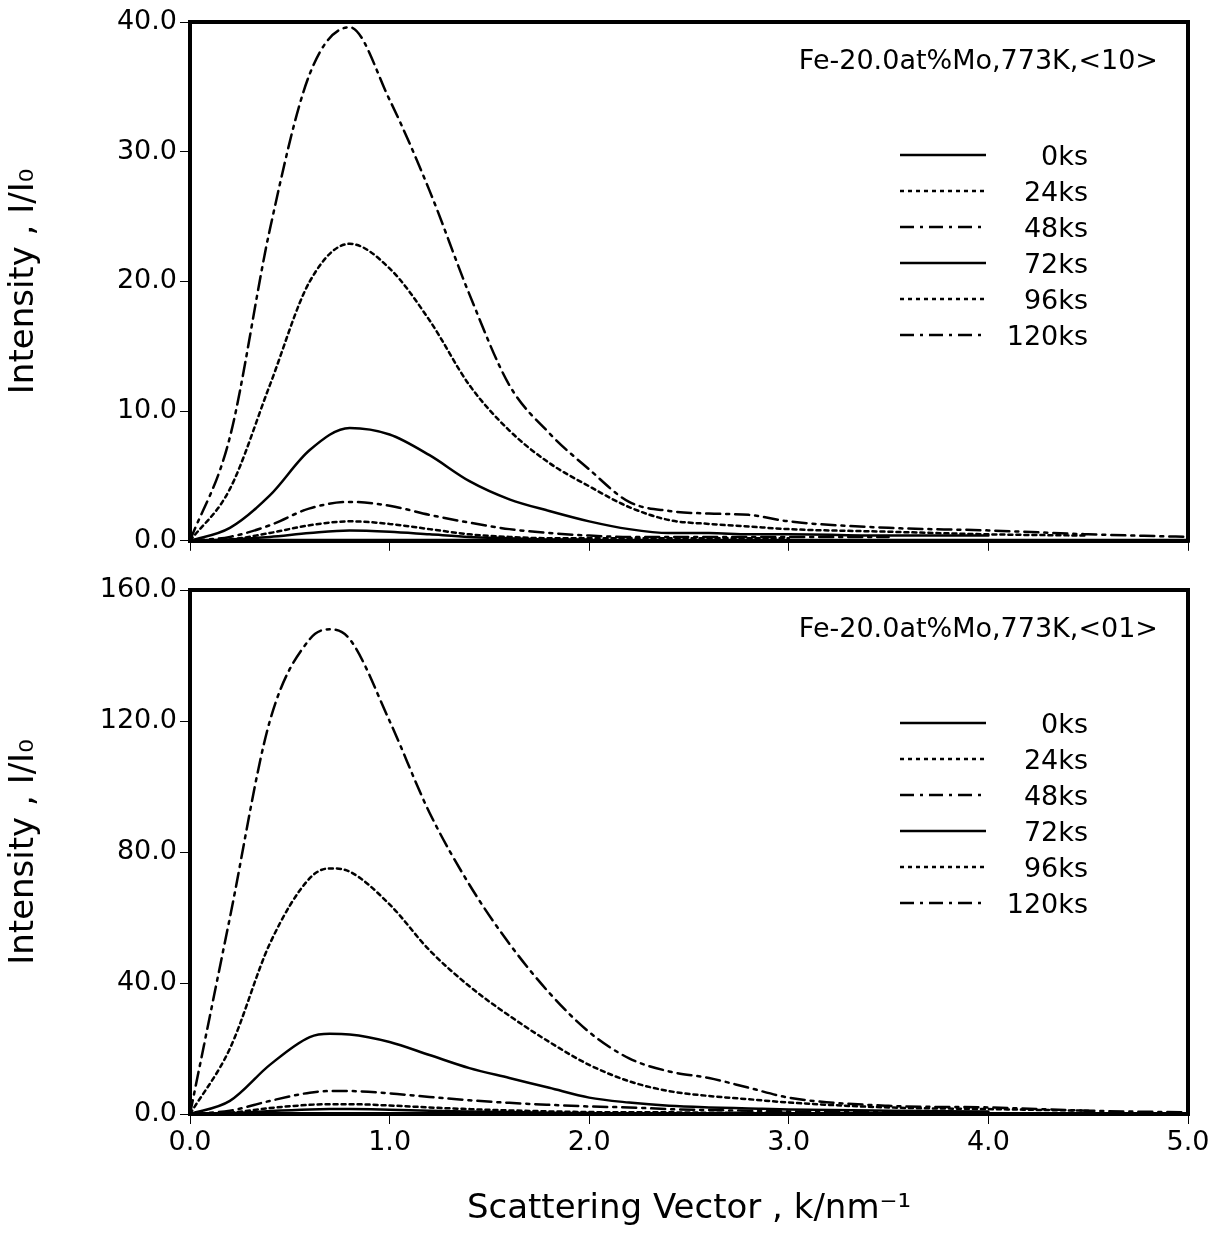  Describe the element at coordinates (689, 1206) in the screenshot. I see `x-axis-title: Scattering Vector , k/nm⁻¹` at that location.